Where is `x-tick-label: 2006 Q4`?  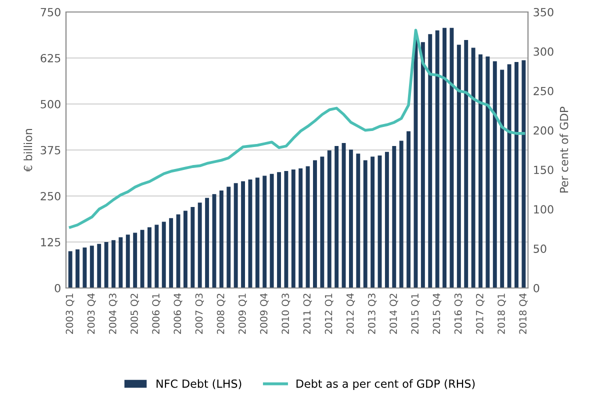
x-tick-label: 2006 Q4 is located at coordinates (178, 313).